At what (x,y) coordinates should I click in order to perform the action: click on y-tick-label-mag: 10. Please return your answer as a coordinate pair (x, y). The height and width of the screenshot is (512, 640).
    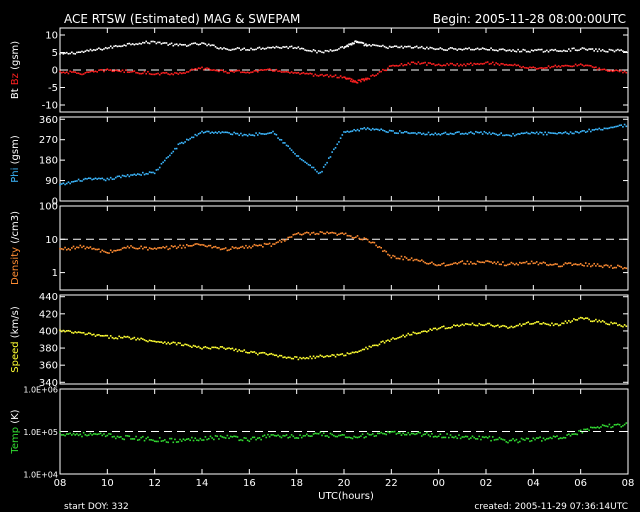
    Looking at the image, I should click on (51, 36).